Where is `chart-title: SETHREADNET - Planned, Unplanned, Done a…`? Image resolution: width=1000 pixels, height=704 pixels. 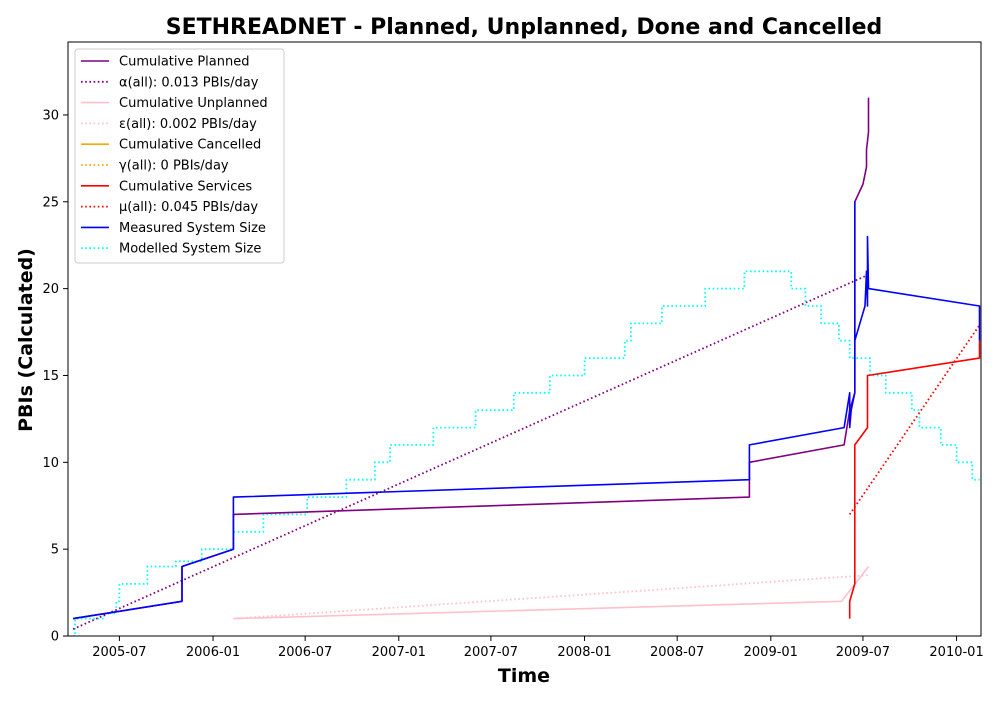 chart-title: SETHREADNET - Planned, Unplanned, Done a… is located at coordinates (524, 27).